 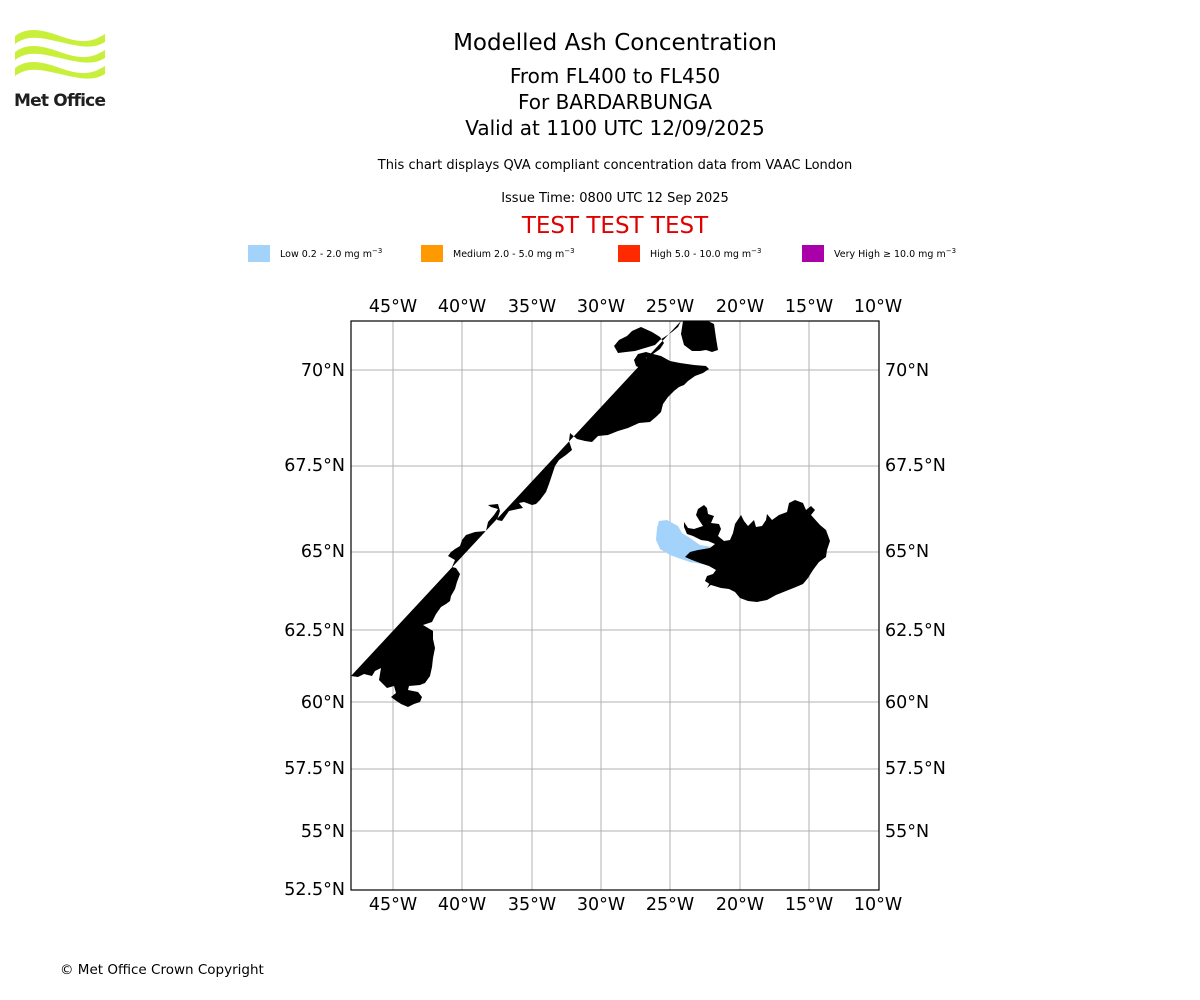 What do you see at coordinates (635, 905) in the screenshot?
I see `lon-labels-bottom: 45°W 40°W 35°W 30°W 25°W 20°W 15°W 10°W` at bounding box center [635, 905].